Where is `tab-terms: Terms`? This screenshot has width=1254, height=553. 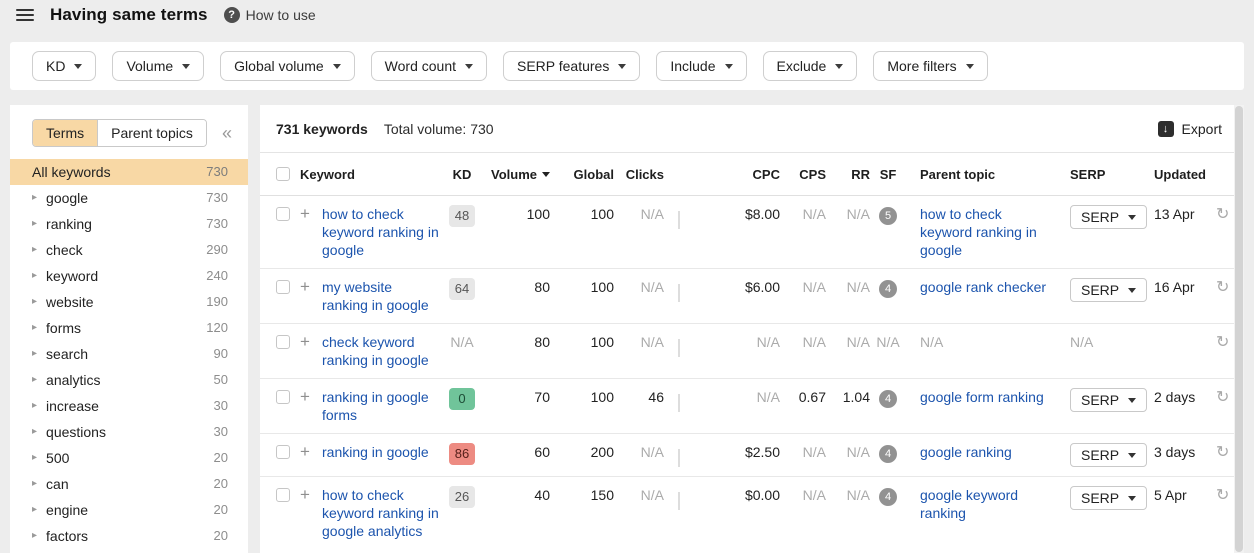 tab-terms: Terms is located at coordinates (65, 133).